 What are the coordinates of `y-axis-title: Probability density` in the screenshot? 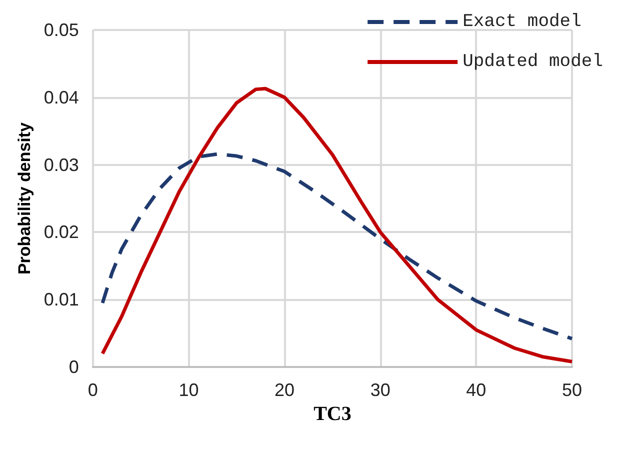 It's located at (24, 198).